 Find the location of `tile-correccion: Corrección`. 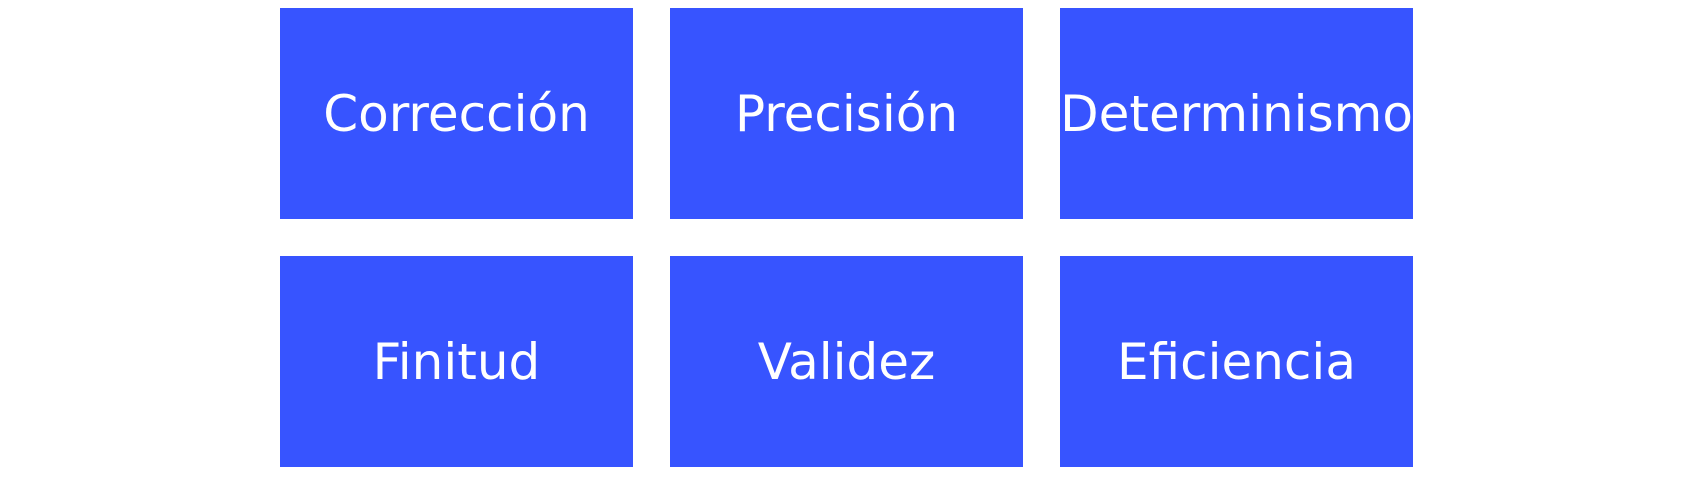

tile-correccion: Corrección is located at coordinates (456, 113).